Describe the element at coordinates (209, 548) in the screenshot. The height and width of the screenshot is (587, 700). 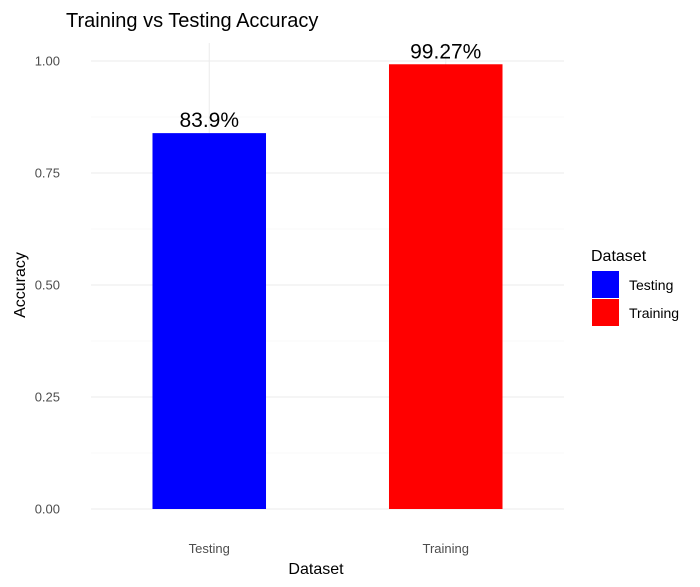
I see `x-tick-label: Testing` at that location.